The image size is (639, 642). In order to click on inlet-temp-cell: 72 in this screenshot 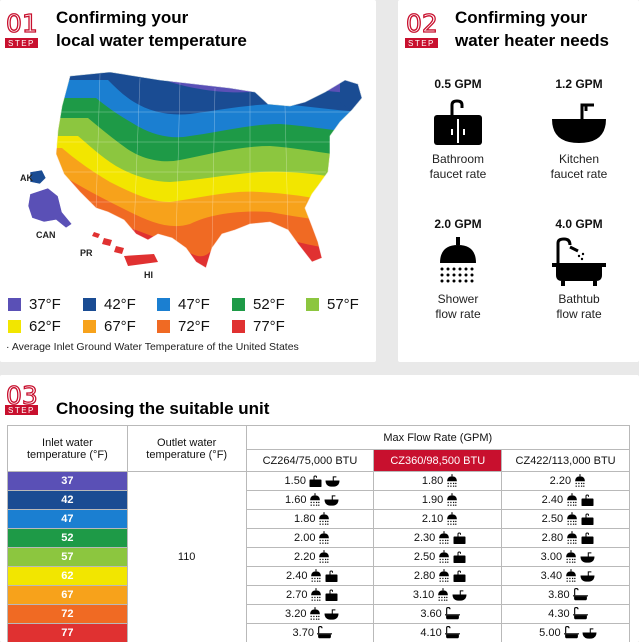, I will do `click(67, 614)`.